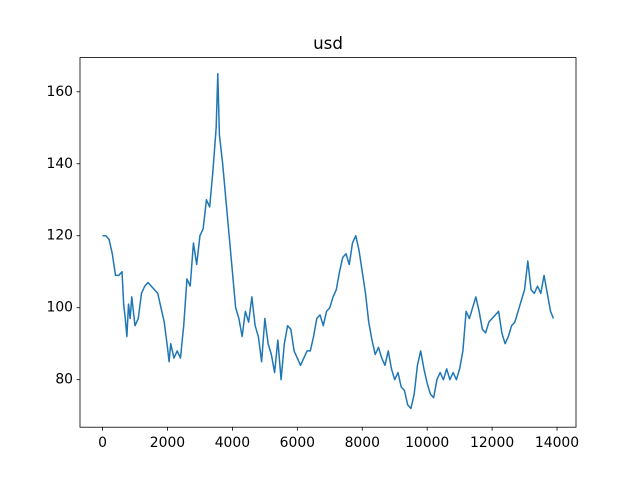  Describe the element at coordinates (59, 236) in the screenshot. I see `y-tick-label: 120` at that location.